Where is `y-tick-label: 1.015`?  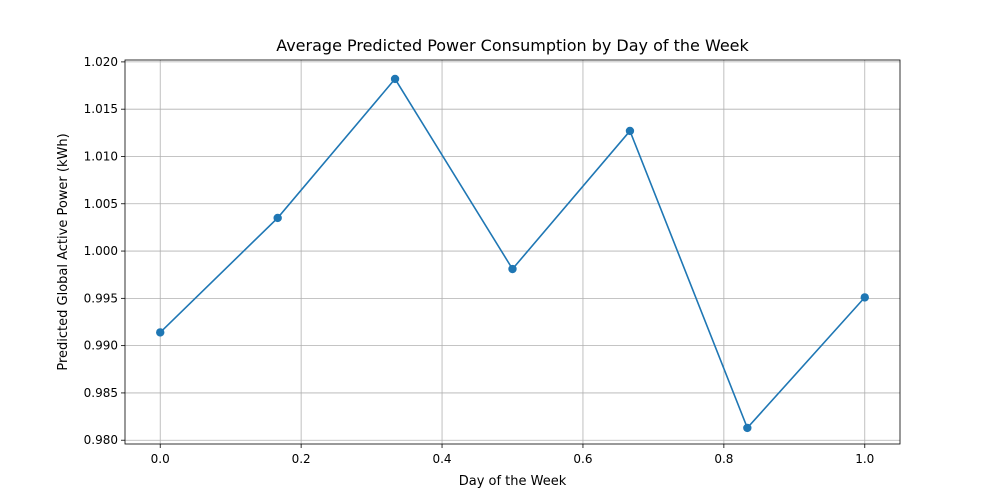
y-tick-label: 1.015 is located at coordinates (101, 109).